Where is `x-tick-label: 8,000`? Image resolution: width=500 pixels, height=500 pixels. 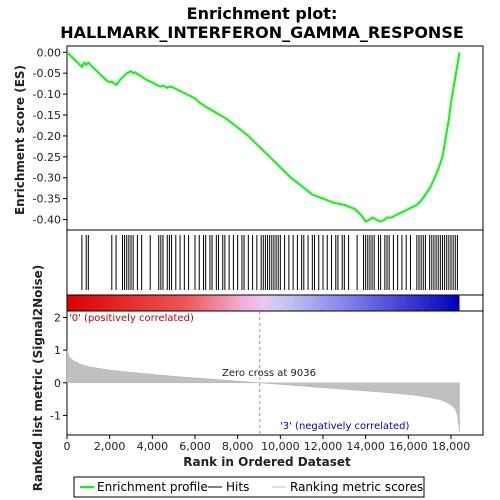 x-tick-label: 8,000 is located at coordinates (238, 446).